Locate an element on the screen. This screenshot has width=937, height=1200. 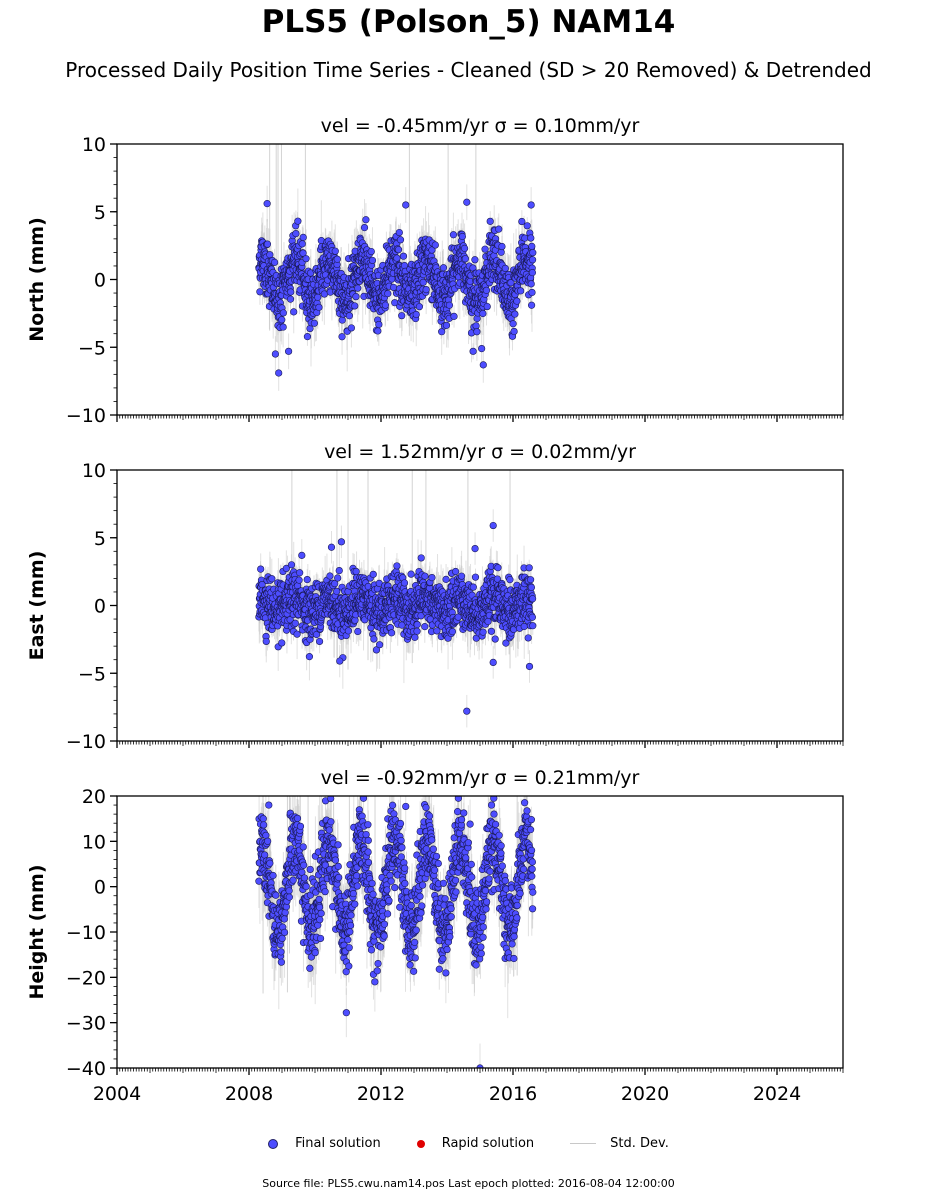
y-tick-label: 5 is located at coordinates (100, 213).